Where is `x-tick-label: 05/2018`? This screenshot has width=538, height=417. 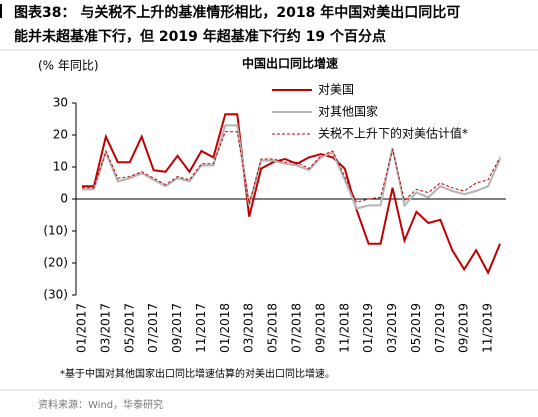
x-tick-label: 05/2018 is located at coordinates (273, 328).